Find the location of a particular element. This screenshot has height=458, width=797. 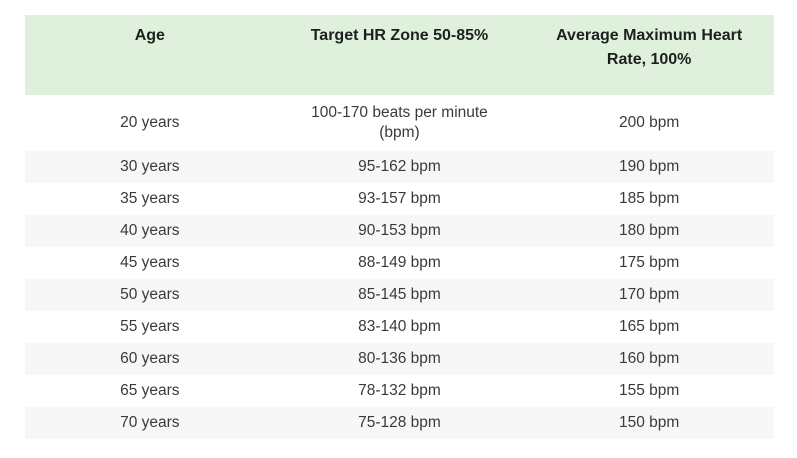

column-header: Target HR Zone 50-85% is located at coordinates (399, 55).